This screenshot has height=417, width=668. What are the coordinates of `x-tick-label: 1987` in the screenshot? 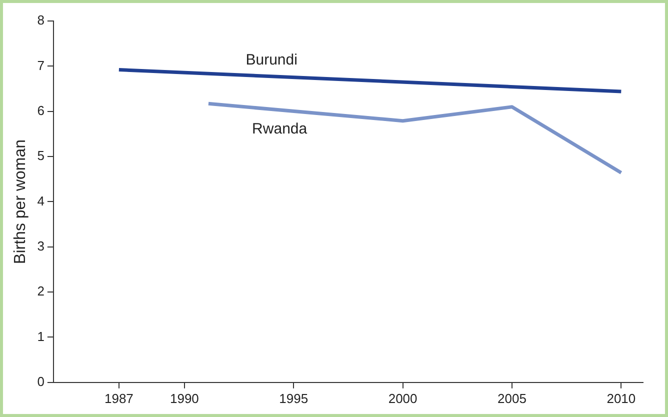 It's located at (119, 398).